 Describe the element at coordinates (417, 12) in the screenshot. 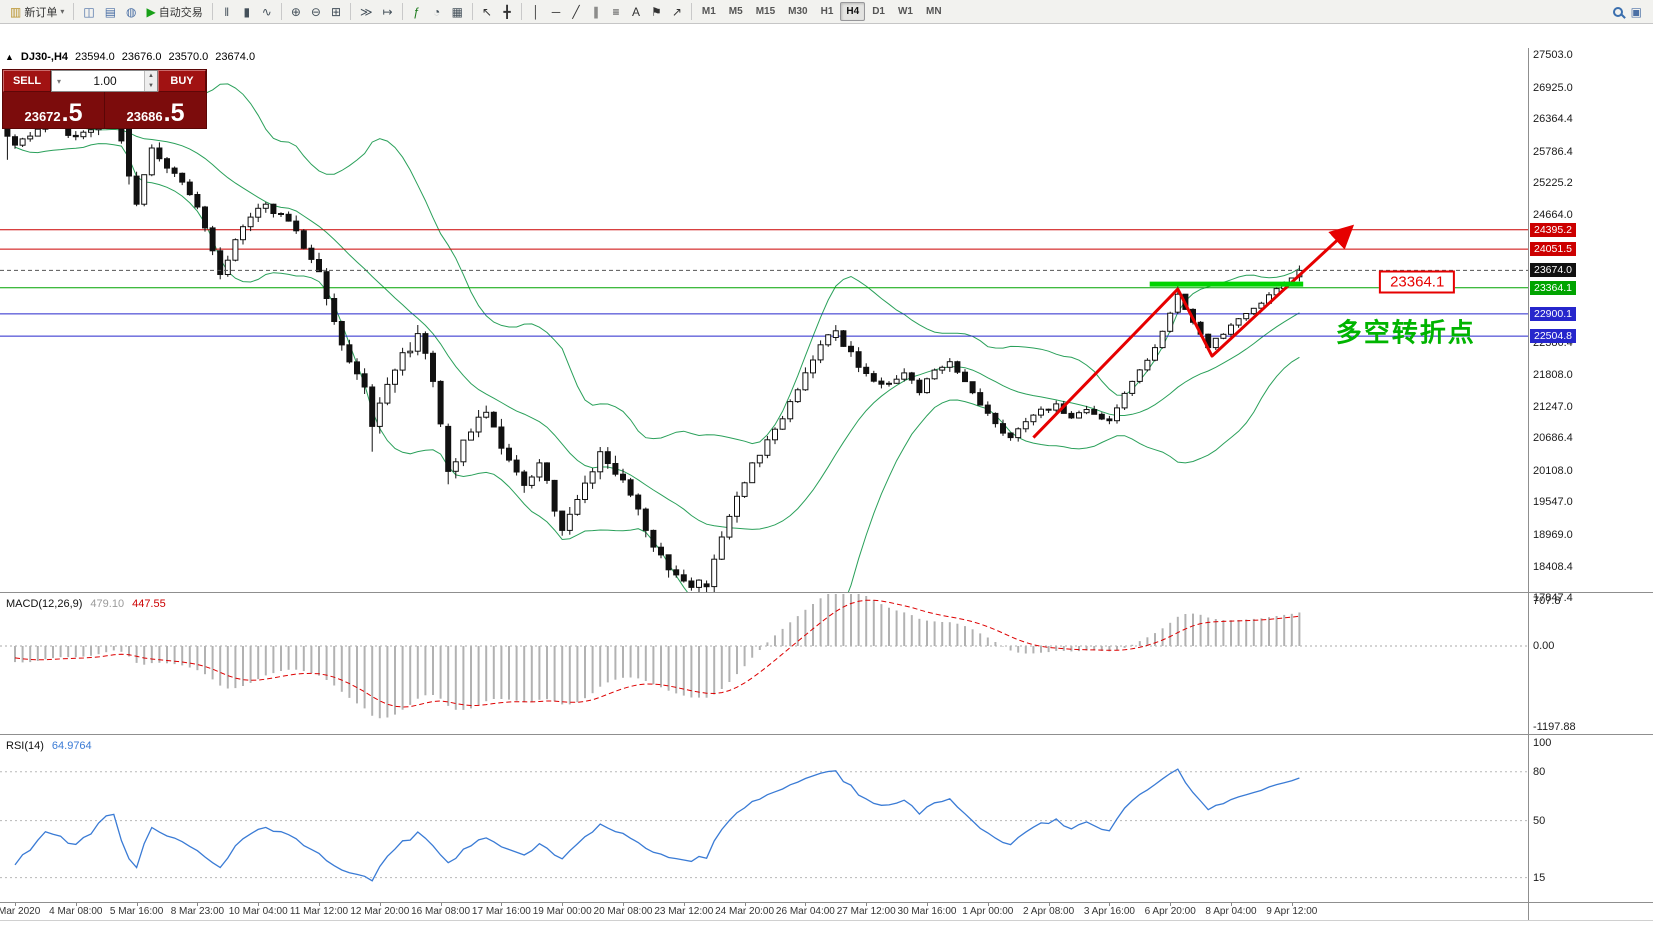

I see `indicators-icon: ƒ` at that location.